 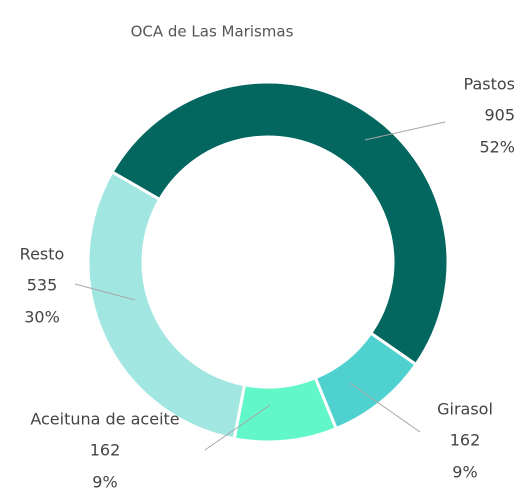 I want to click on slice, so click(x=285, y=409).